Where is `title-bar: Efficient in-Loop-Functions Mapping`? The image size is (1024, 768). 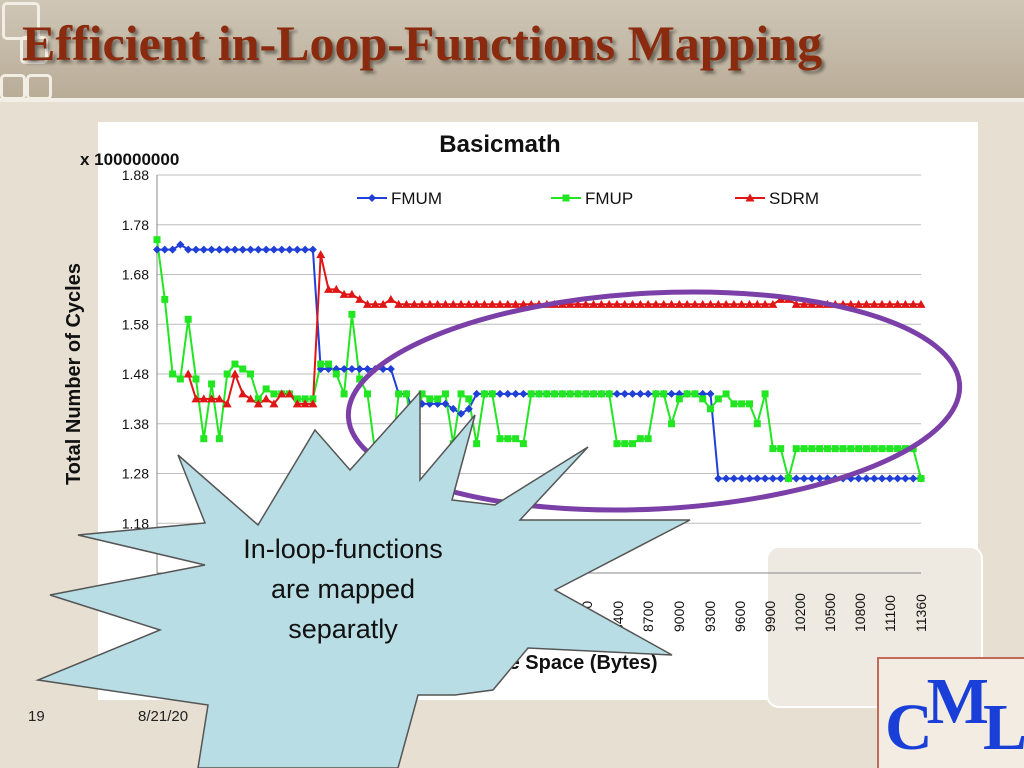
title-bar: Efficient in-Loop-Functions Mapping is located at coordinates (512, 50).